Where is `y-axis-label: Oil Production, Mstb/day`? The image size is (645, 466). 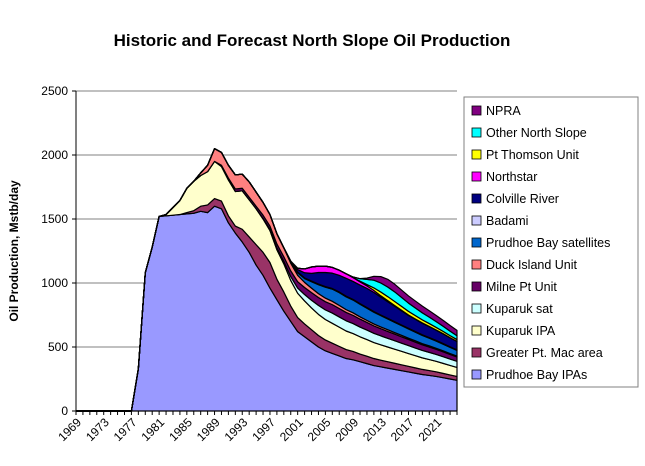
y-axis-label: Oil Production, Mstb/day is located at coordinates (14, 251).